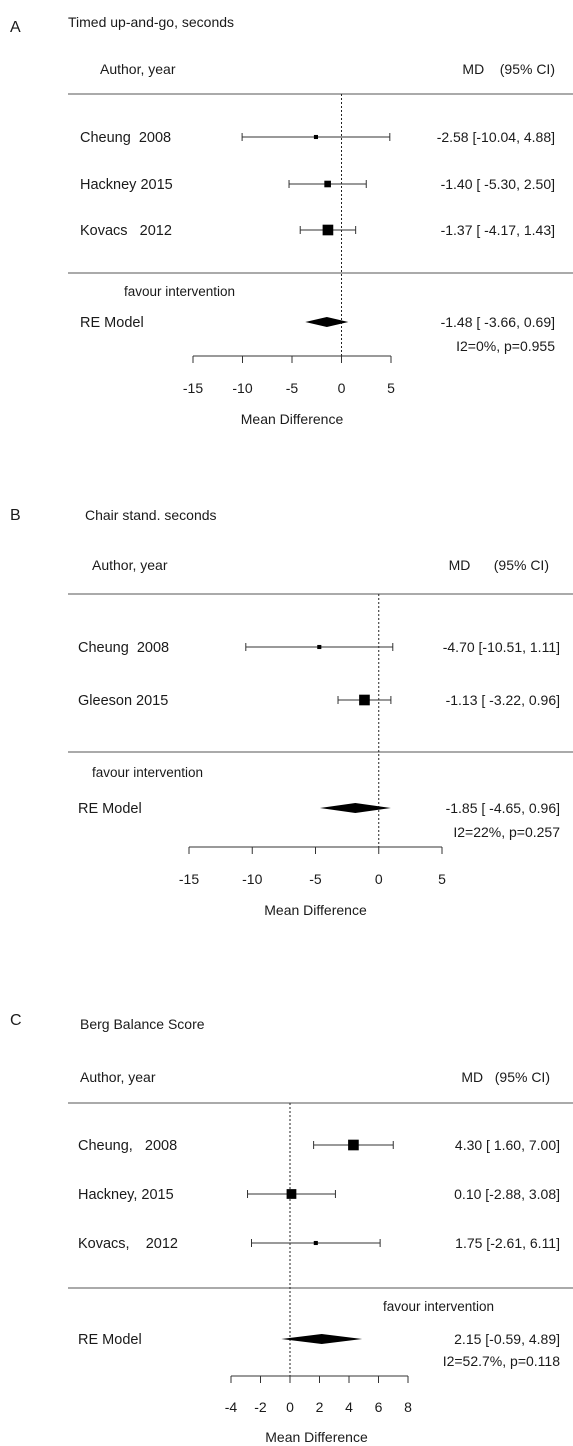 The width and height of the screenshot is (573, 1446). What do you see at coordinates (127, 1146) in the screenshot?
I see `study-label: Cheung, 2008` at bounding box center [127, 1146].